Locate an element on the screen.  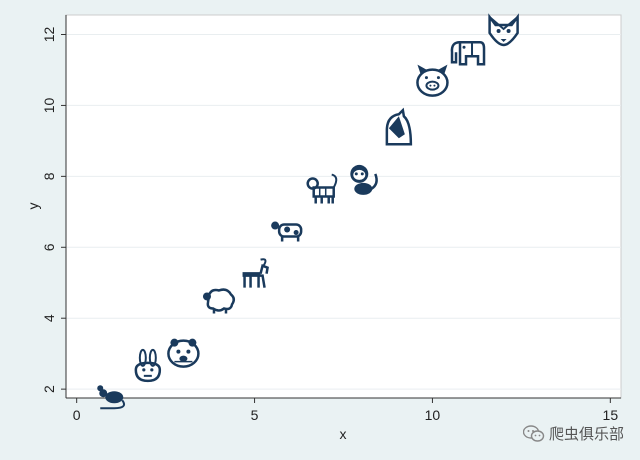
wechat-icon is located at coordinates (533, 433).